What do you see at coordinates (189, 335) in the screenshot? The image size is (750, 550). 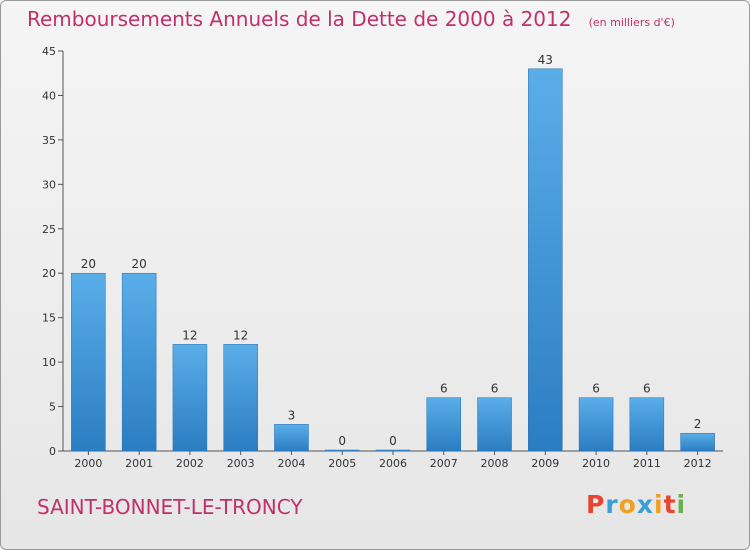 I see `data-label-2002: 12` at bounding box center [189, 335].